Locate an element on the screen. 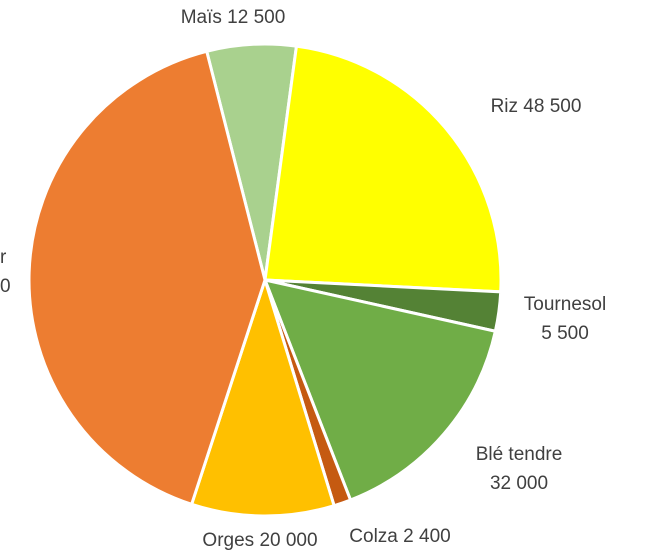 This screenshot has width=647, height=560. slice-value-label: 2 400 is located at coordinates (427, 536).